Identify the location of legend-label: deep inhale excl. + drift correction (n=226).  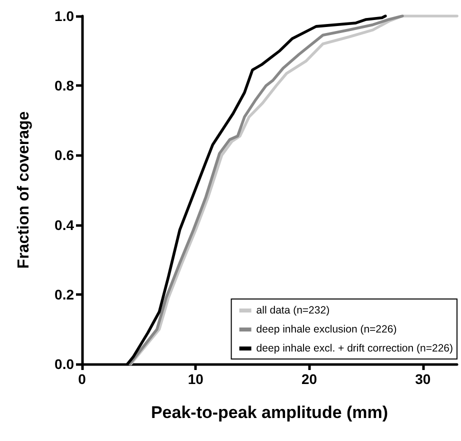
(355, 348).